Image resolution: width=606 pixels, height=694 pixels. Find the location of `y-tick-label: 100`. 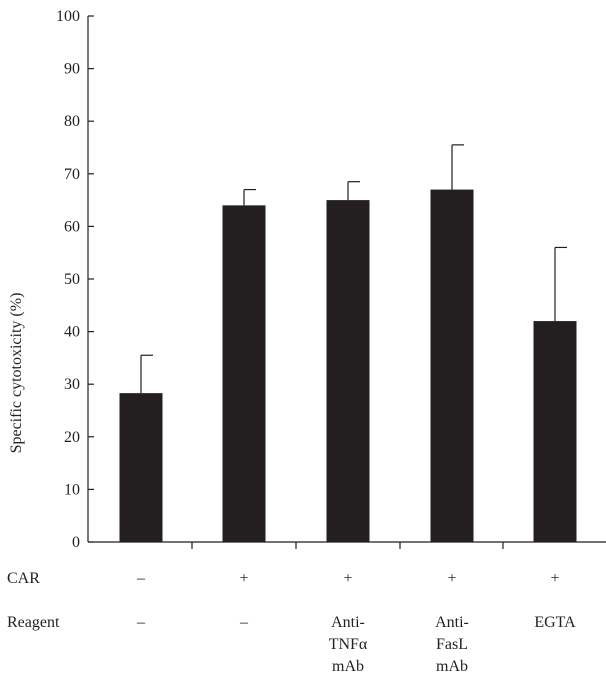

y-tick-label: 100 is located at coordinates (68, 16).